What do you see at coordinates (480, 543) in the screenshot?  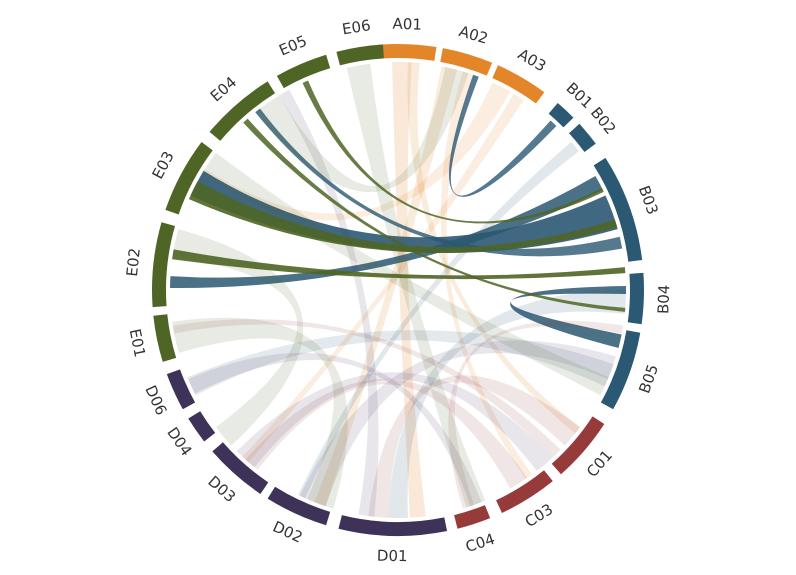 I see `segment-label-c04: C04` at bounding box center [480, 543].